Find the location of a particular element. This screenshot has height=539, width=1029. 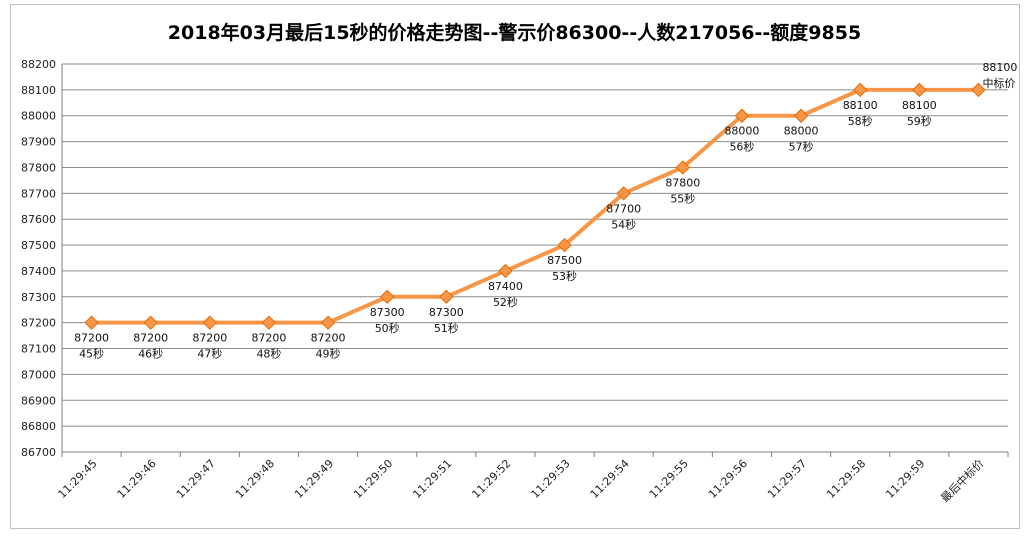

data-label-second: 48秒 is located at coordinates (268, 354).